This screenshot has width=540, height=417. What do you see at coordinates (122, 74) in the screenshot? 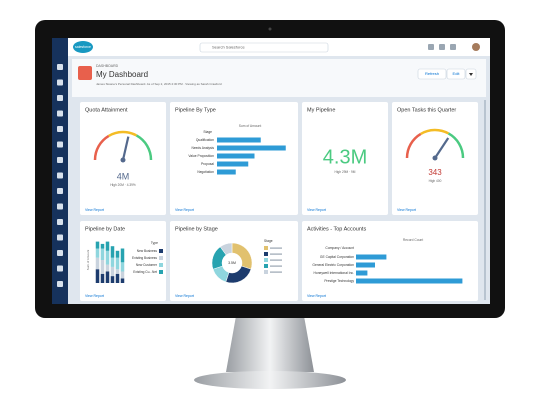
I see `page-title: My Dashboard` at bounding box center [122, 74].